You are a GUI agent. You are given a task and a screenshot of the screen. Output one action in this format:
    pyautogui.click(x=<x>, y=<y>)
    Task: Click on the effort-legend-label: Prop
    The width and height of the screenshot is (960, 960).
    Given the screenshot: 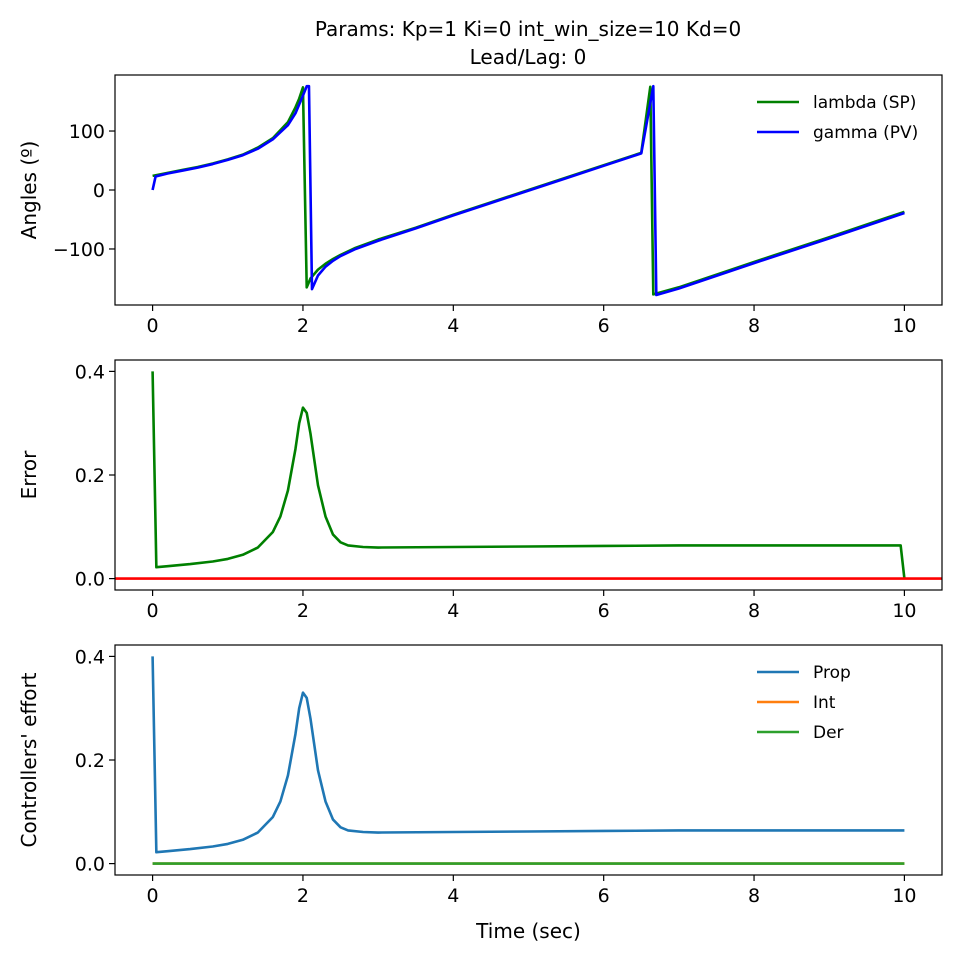 What is the action you would take?
    pyautogui.click(x=832, y=673)
    